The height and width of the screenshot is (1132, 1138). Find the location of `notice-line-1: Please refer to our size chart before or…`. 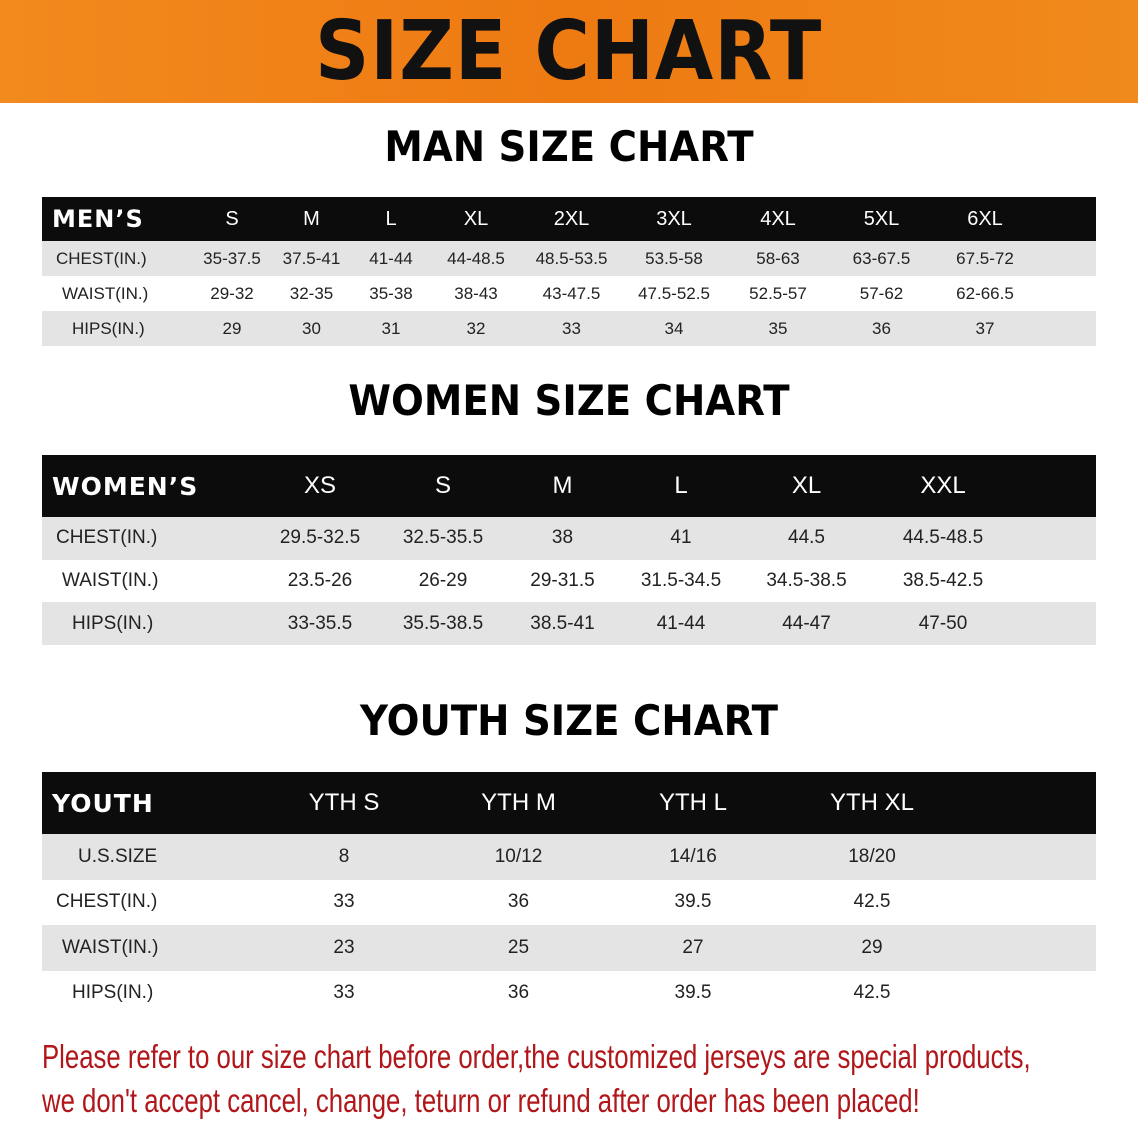

notice-line-1: Please refer to our size chart before or… is located at coordinates (536, 1056).